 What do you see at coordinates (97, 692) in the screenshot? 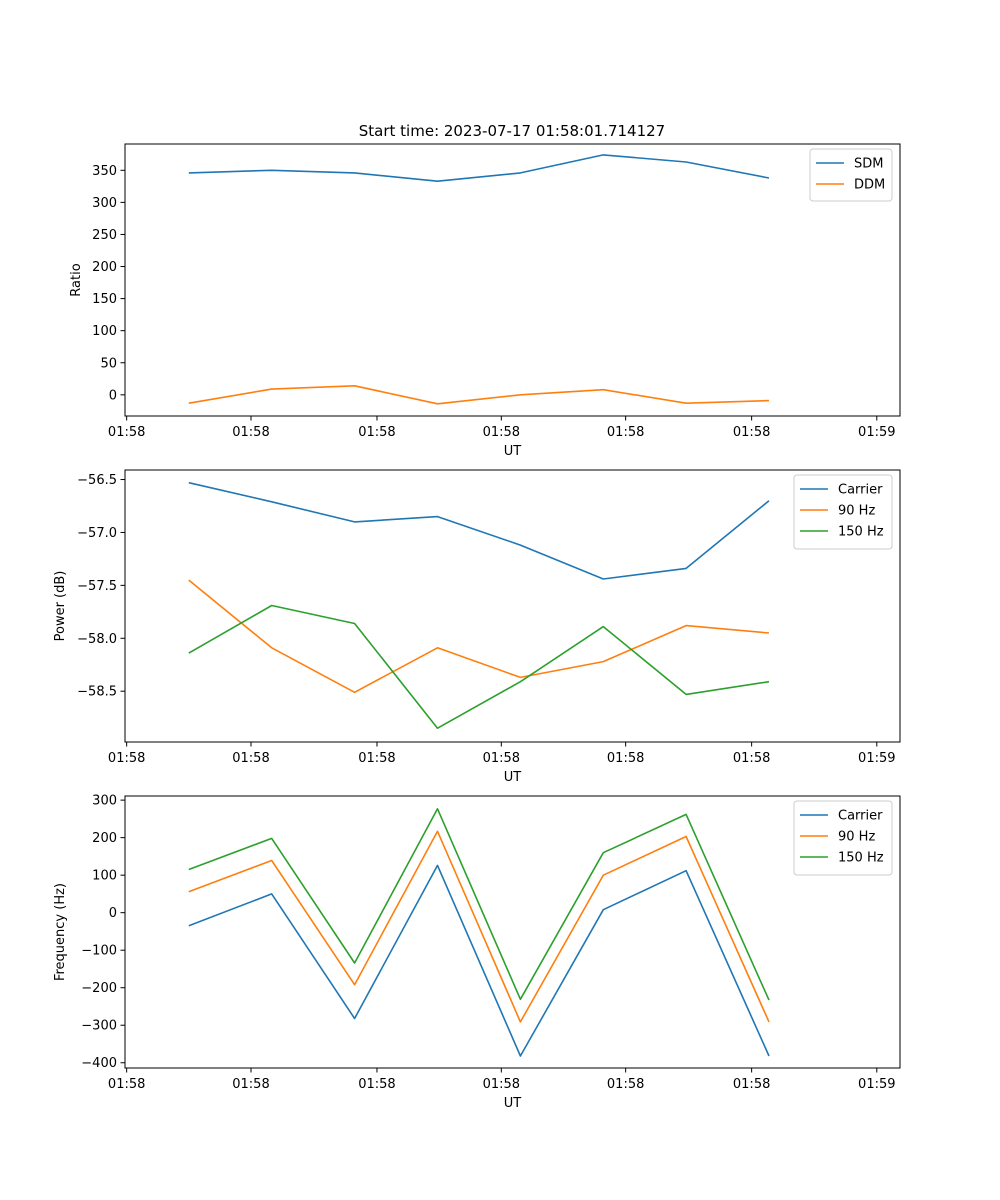
I see `y-tick-label: −58.5` at bounding box center [97, 692].